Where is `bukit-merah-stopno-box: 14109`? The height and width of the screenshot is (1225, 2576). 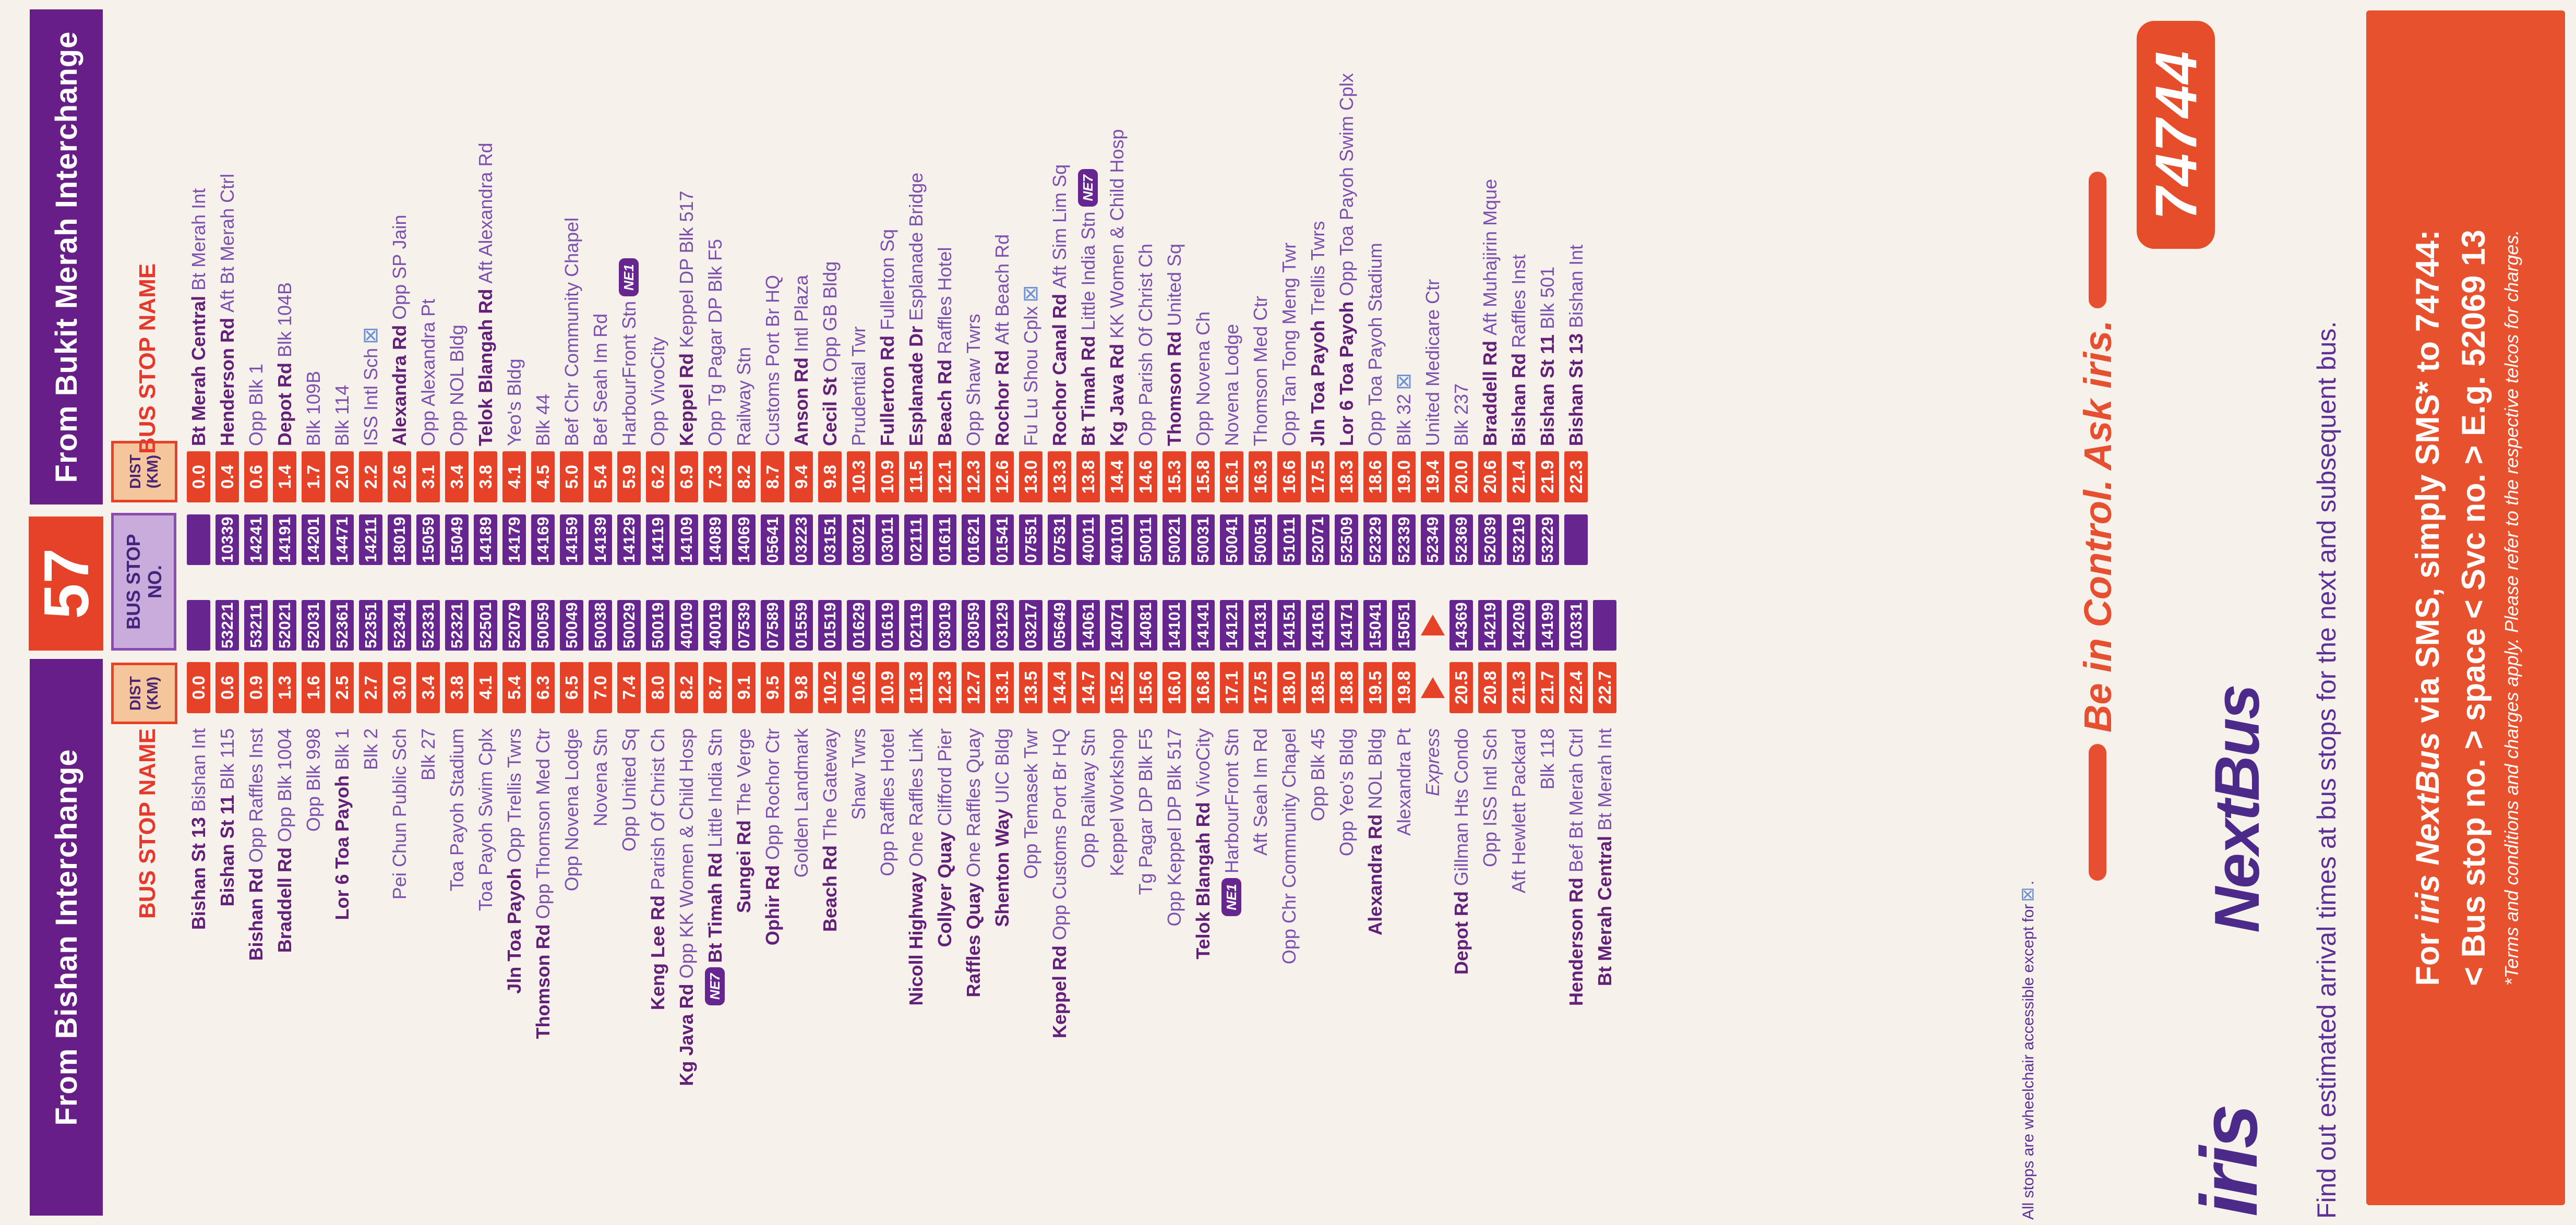
bukit-merah-stopno-box: 14109 is located at coordinates (687, 539).